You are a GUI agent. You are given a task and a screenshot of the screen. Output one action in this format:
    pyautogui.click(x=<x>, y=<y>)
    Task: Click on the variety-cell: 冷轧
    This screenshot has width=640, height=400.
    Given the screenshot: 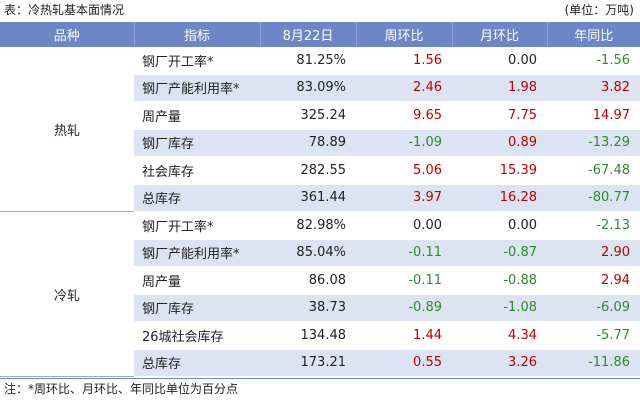 What is the action you would take?
    pyautogui.click(x=67, y=294)
    